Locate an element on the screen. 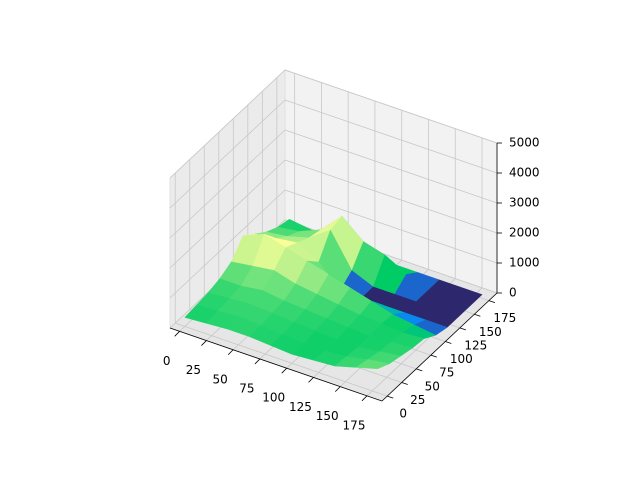 The image size is (640, 480). y-tick-label: 150 is located at coordinates (490, 332).